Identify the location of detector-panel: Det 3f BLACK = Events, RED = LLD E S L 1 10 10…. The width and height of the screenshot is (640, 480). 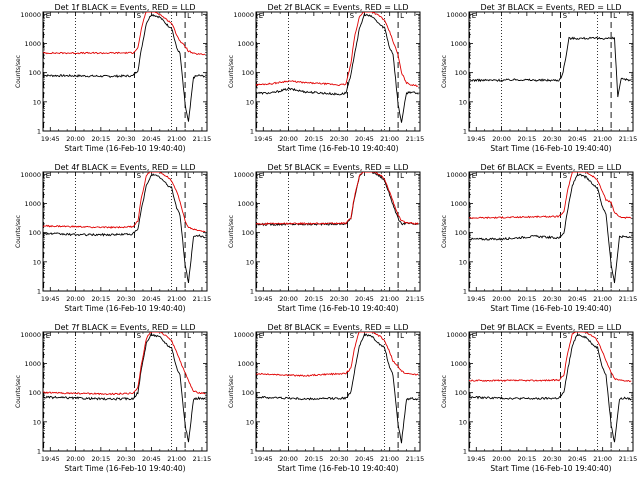
(532, 80).